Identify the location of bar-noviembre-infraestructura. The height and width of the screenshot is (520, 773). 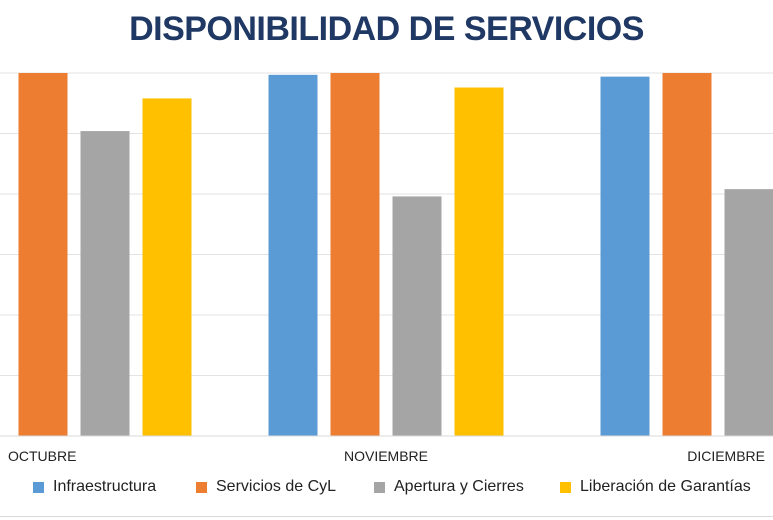
(293, 255).